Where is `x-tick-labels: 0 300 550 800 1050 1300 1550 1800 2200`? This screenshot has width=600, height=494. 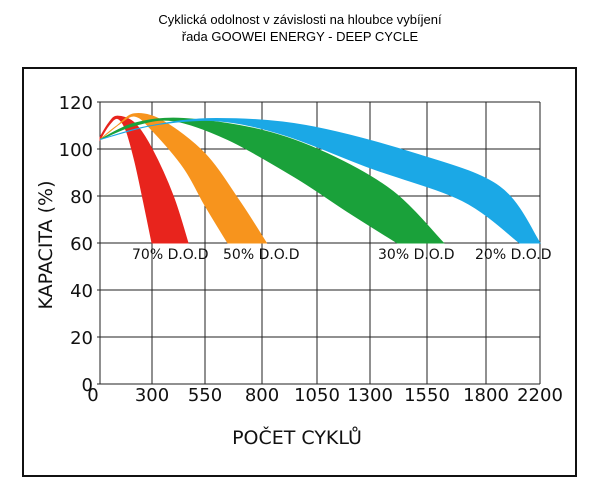
x-tick-labels: 0 300 550 800 1050 1300 1550 1800 2200 is located at coordinates (325, 395).